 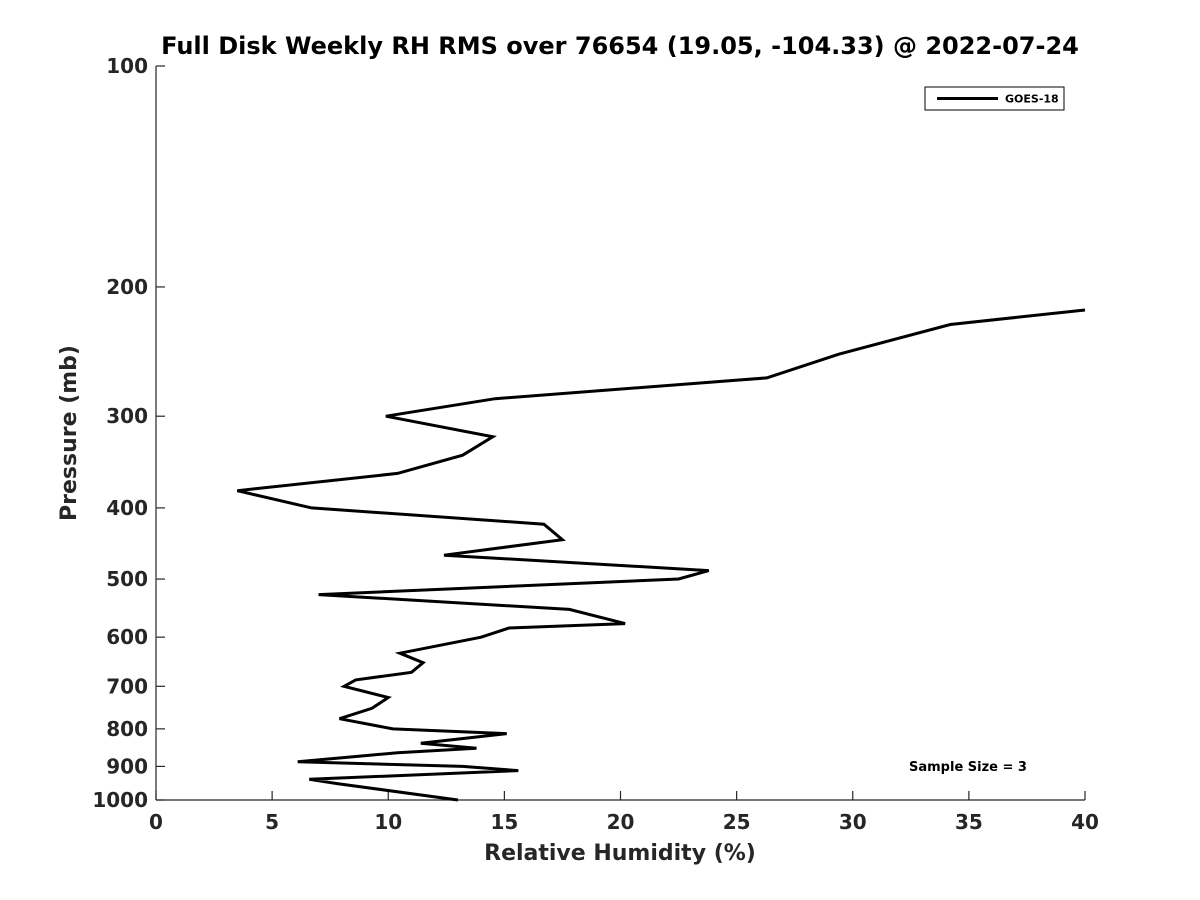 What do you see at coordinates (504, 822) in the screenshot?
I see `x-tick-label: 15` at bounding box center [504, 822].